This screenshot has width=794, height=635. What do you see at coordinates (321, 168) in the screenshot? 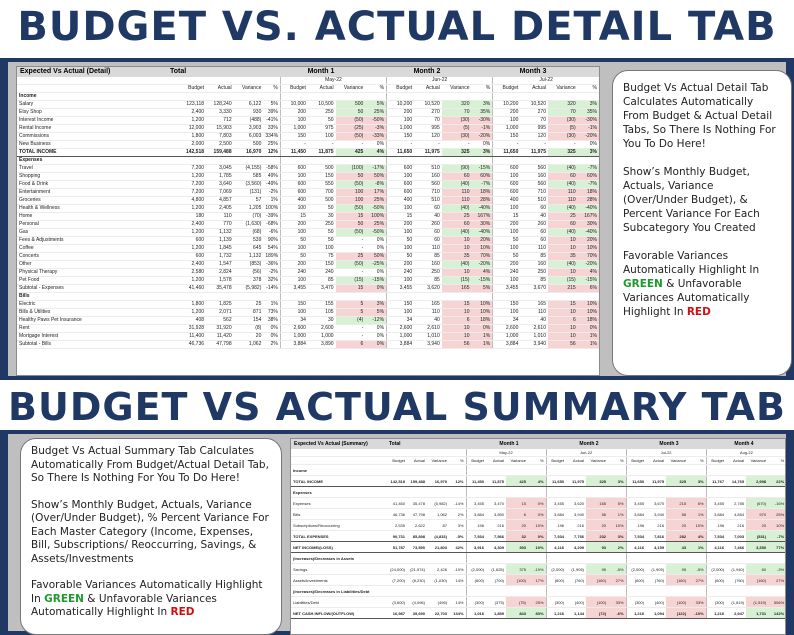
I see `table-cell: 500` at bounding box center [321, 168].